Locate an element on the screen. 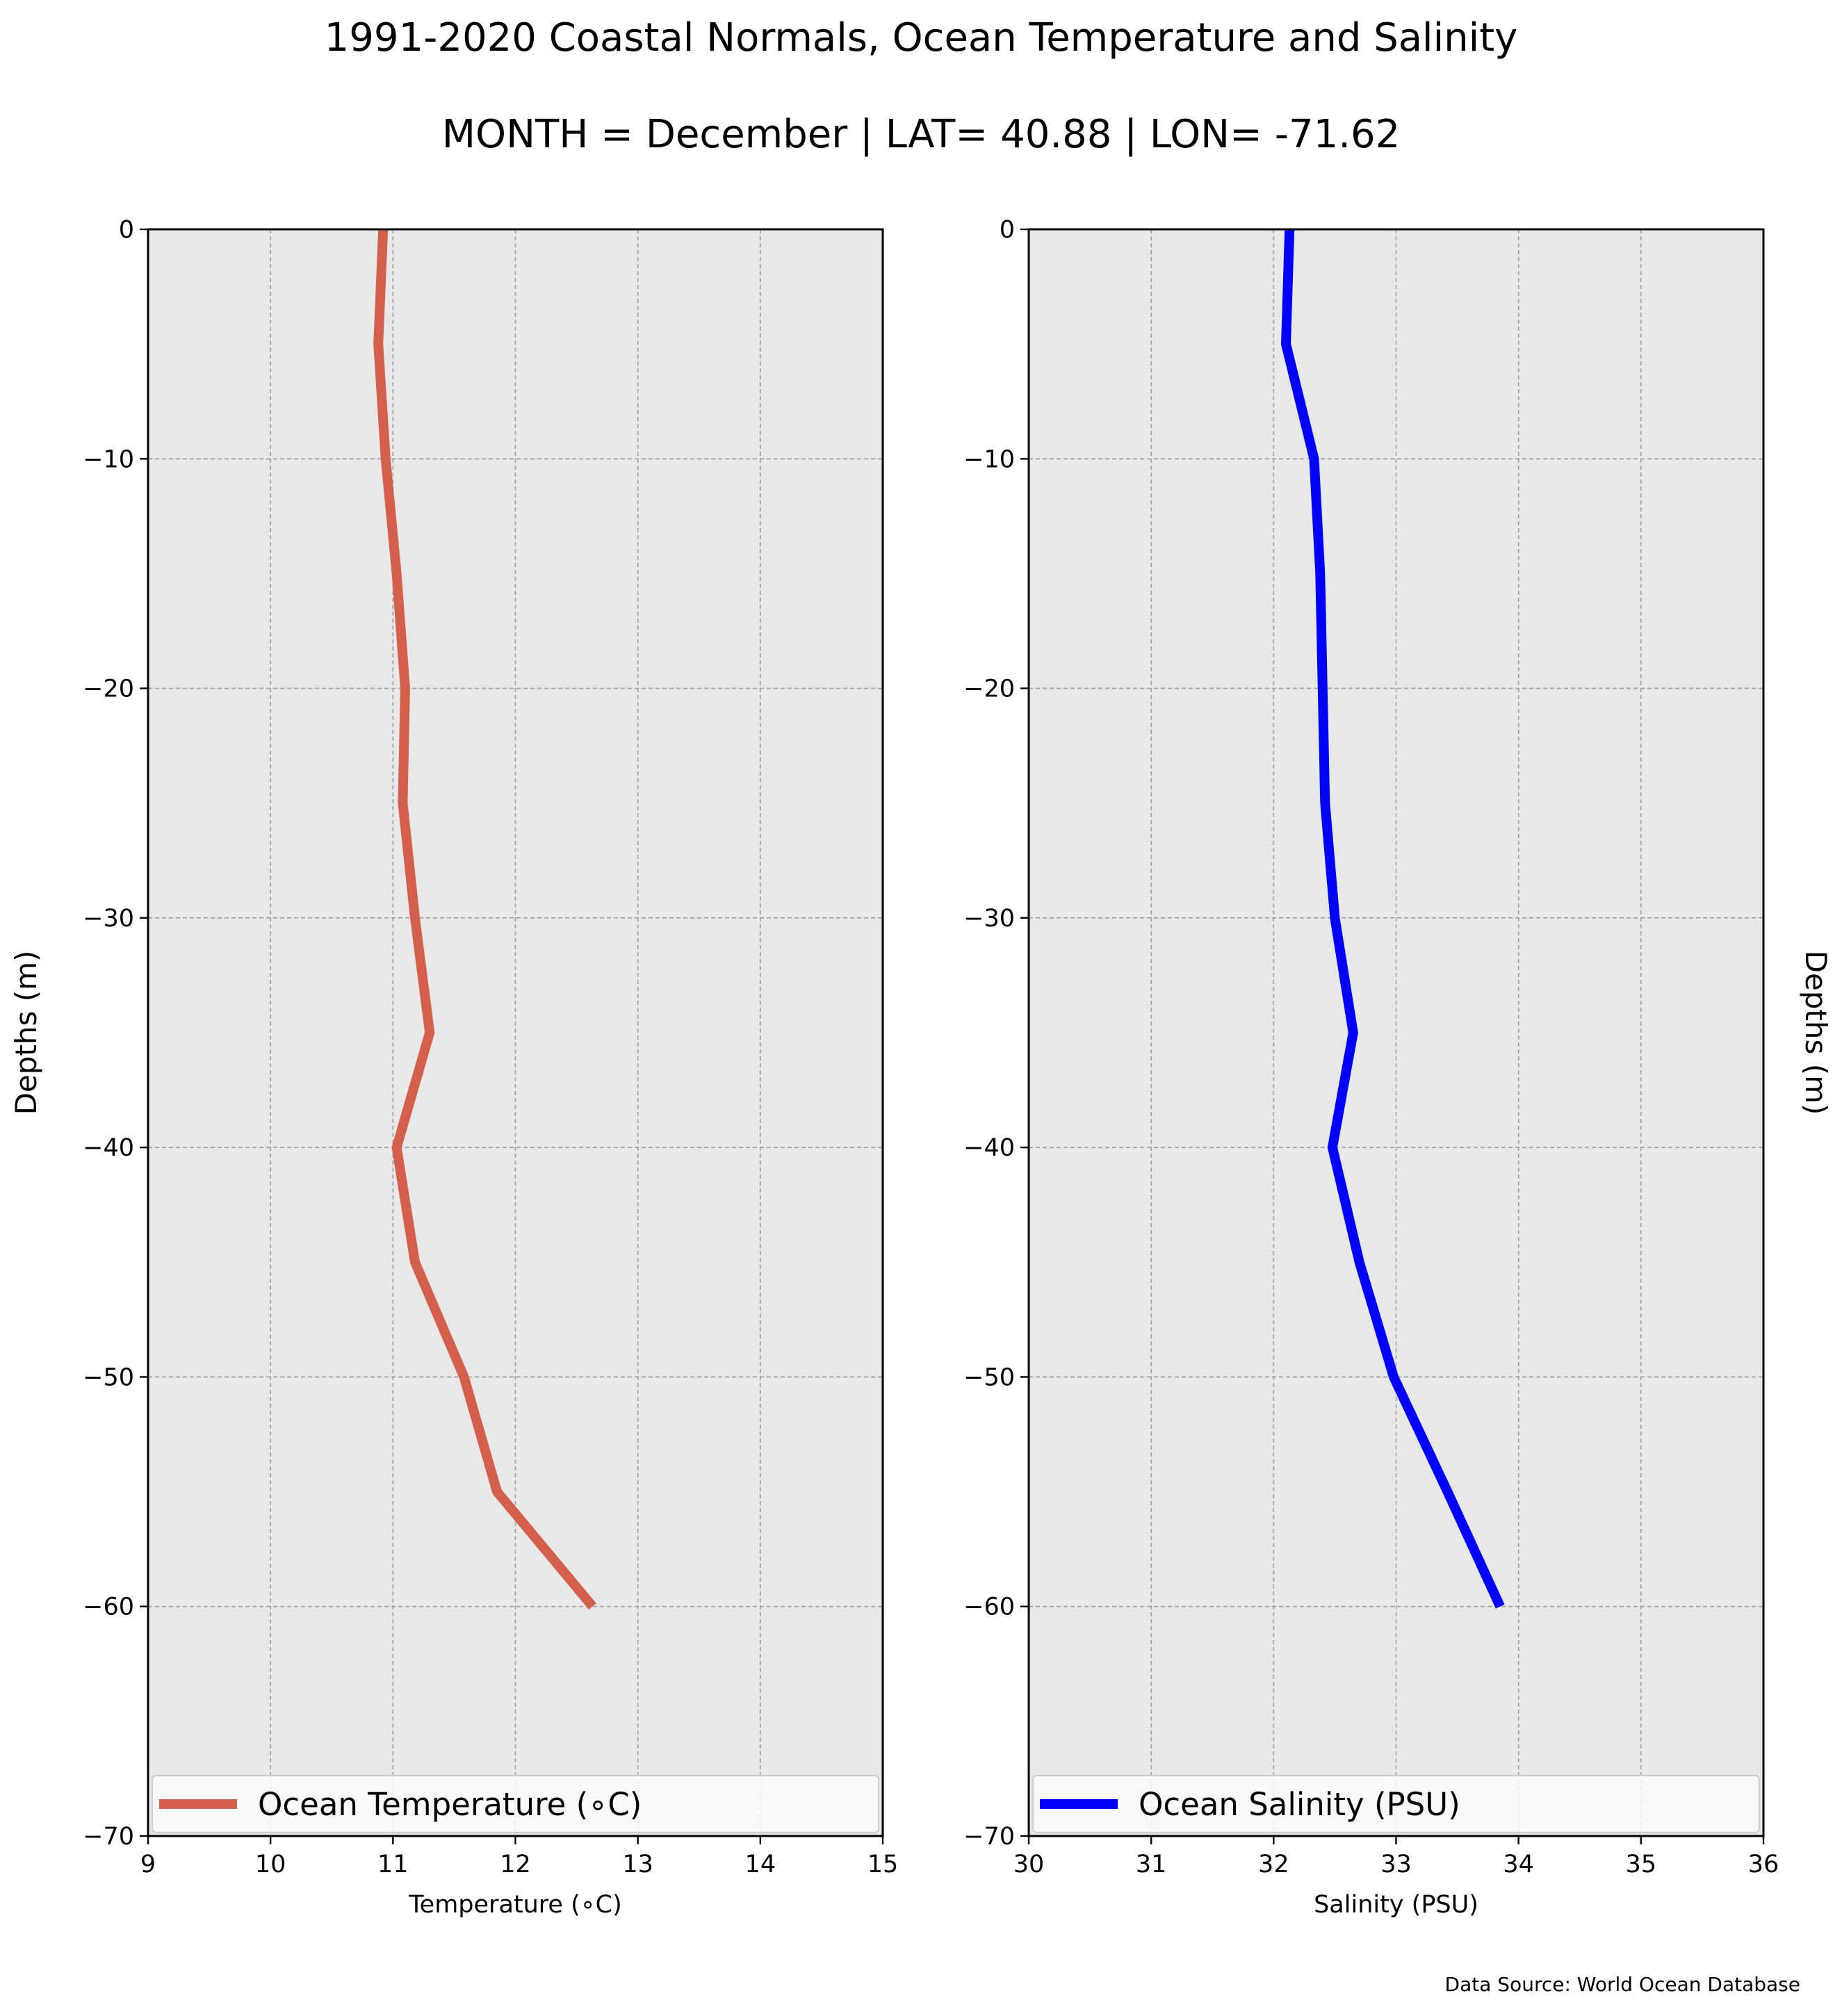  data-source-note: Data Source: World Ocean Database is located at coordinates (1623, 1984).